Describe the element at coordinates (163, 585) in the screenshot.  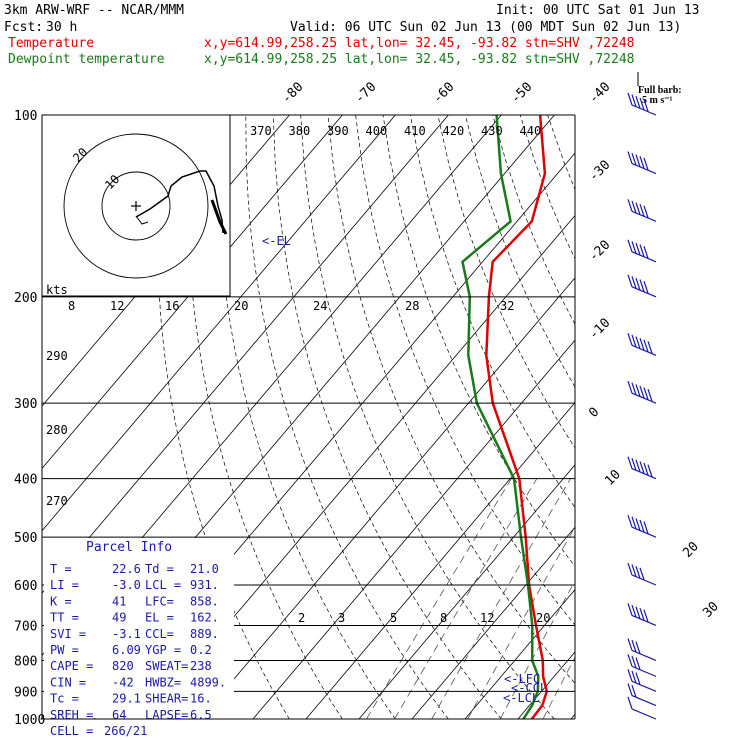
I see `parcel-key: LCL =` at that location.